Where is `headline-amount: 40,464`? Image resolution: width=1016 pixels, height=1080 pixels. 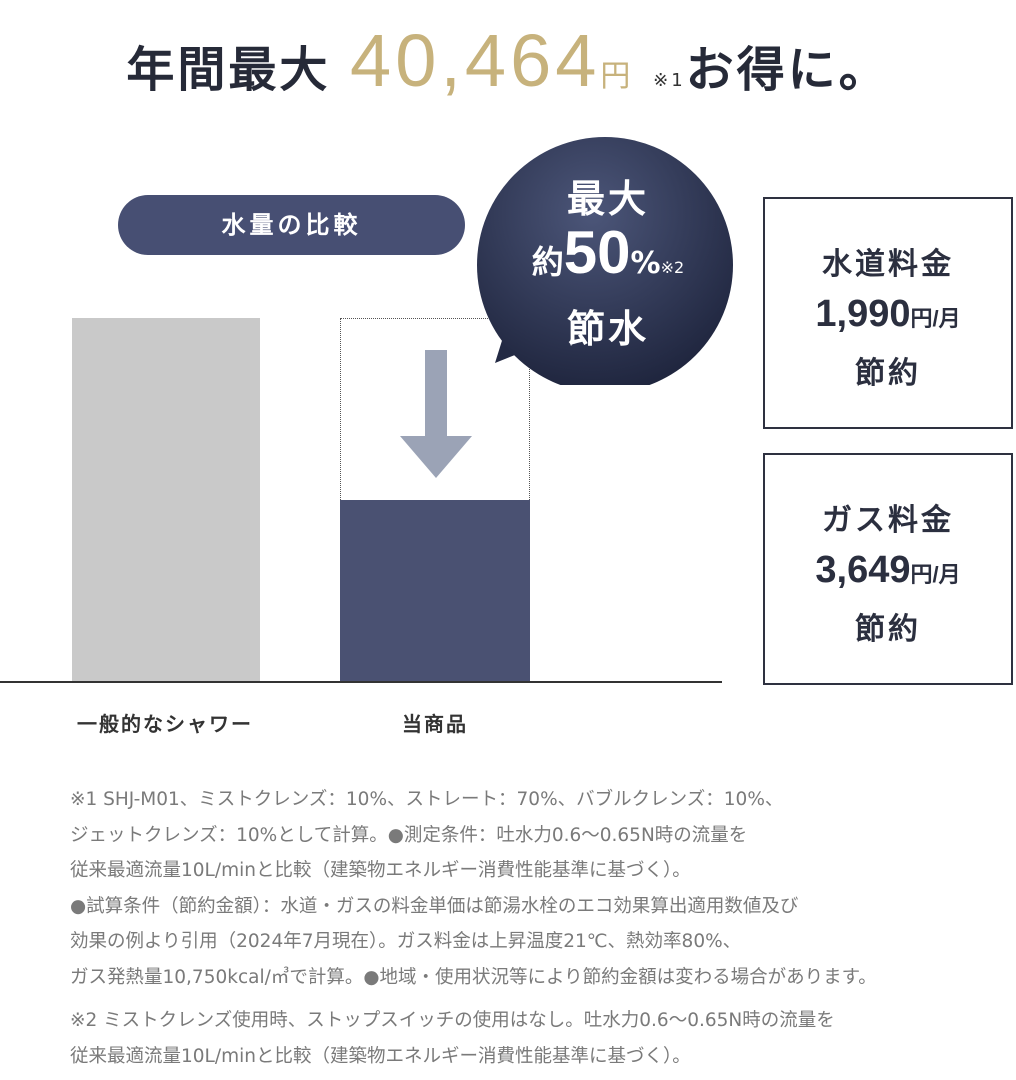 headline-amount: 40,464 is located at coordinates (475, 60).